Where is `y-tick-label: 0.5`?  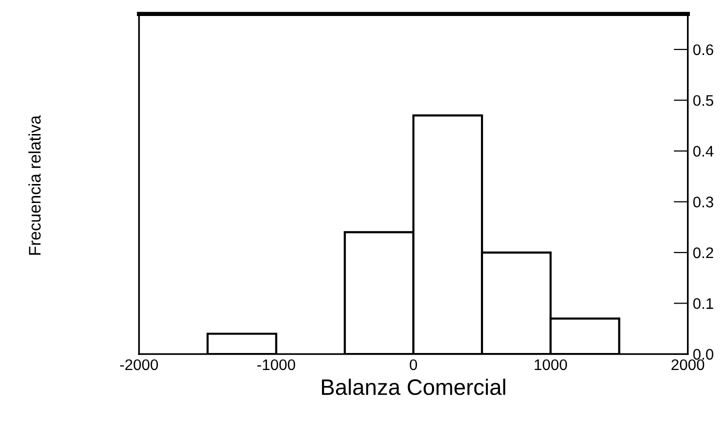 y-tick-label: 0.5 is located at coordinates (703, 100).